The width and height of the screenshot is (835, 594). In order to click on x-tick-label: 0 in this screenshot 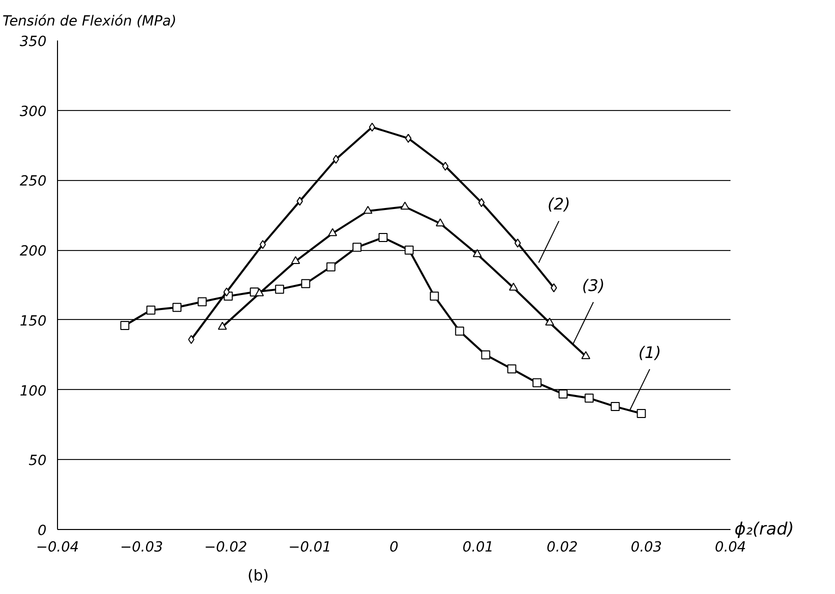, I will do `click(394, 548)`.